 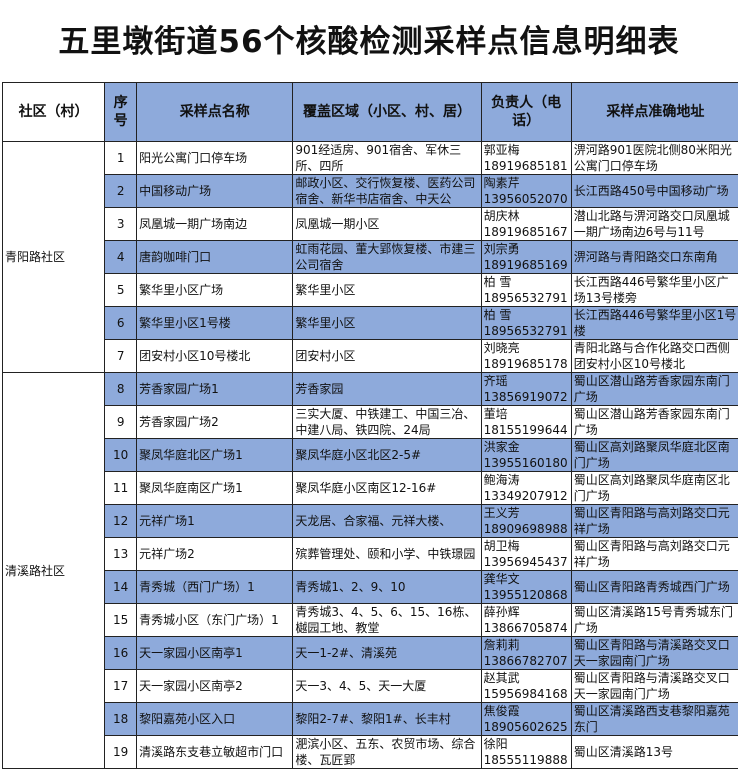 What do you see at coordinates (526, 257) in the screenshot?
I see `person-cell: 刘宗勇 18919685169` at bounding box center [526, 257].